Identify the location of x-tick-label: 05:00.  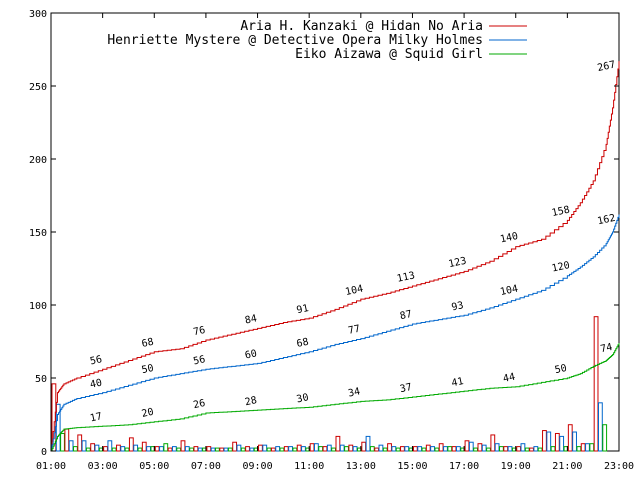
(154, 466).